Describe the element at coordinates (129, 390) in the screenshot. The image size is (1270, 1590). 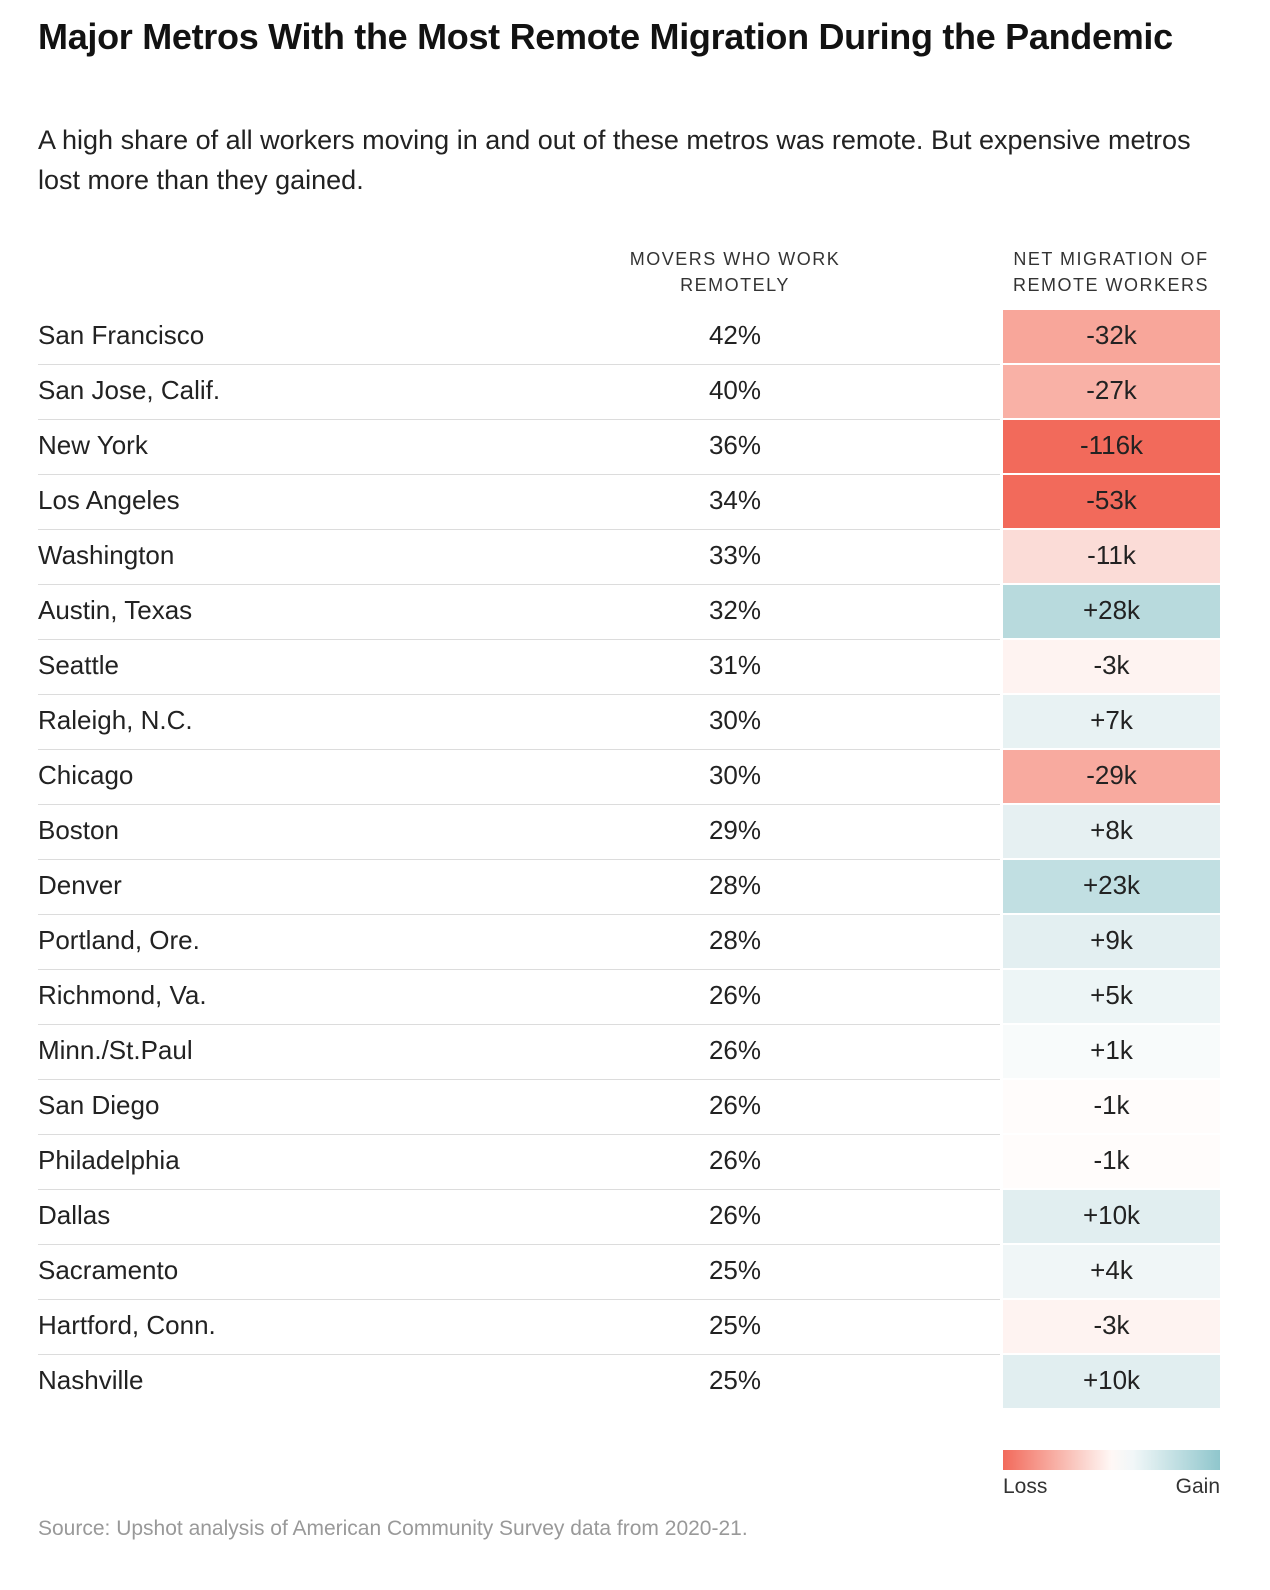
I see `metro-name: San Jose, Calif.` at that location.